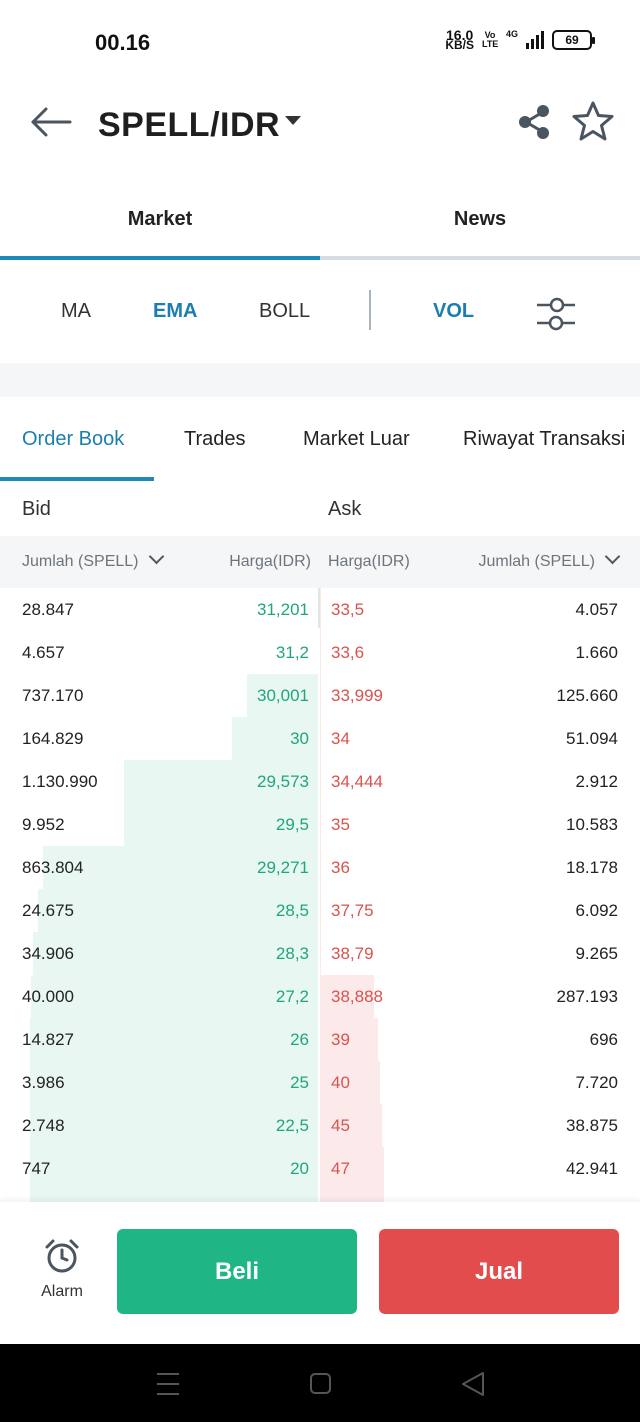 The image size is (640, 1422). What do you see at coordinates (320, 1168) in the screenshot?
I see `order-book-row: 747 20 47 42.941` at bounding box center [320, 1168].